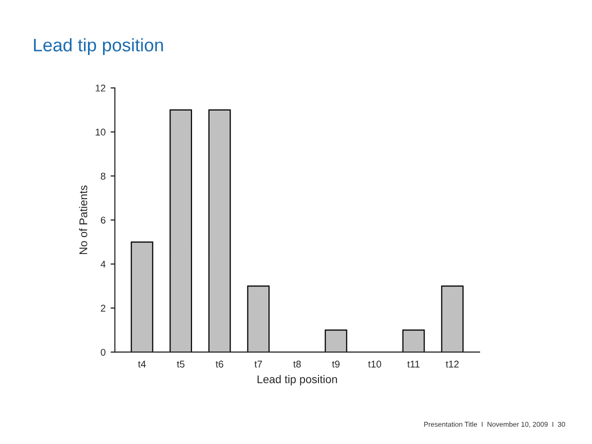  What do you see at coordinates (98, 47) in the screenshot?
I see `chart-title: Lead tip position` at bounding box center [98, 47].